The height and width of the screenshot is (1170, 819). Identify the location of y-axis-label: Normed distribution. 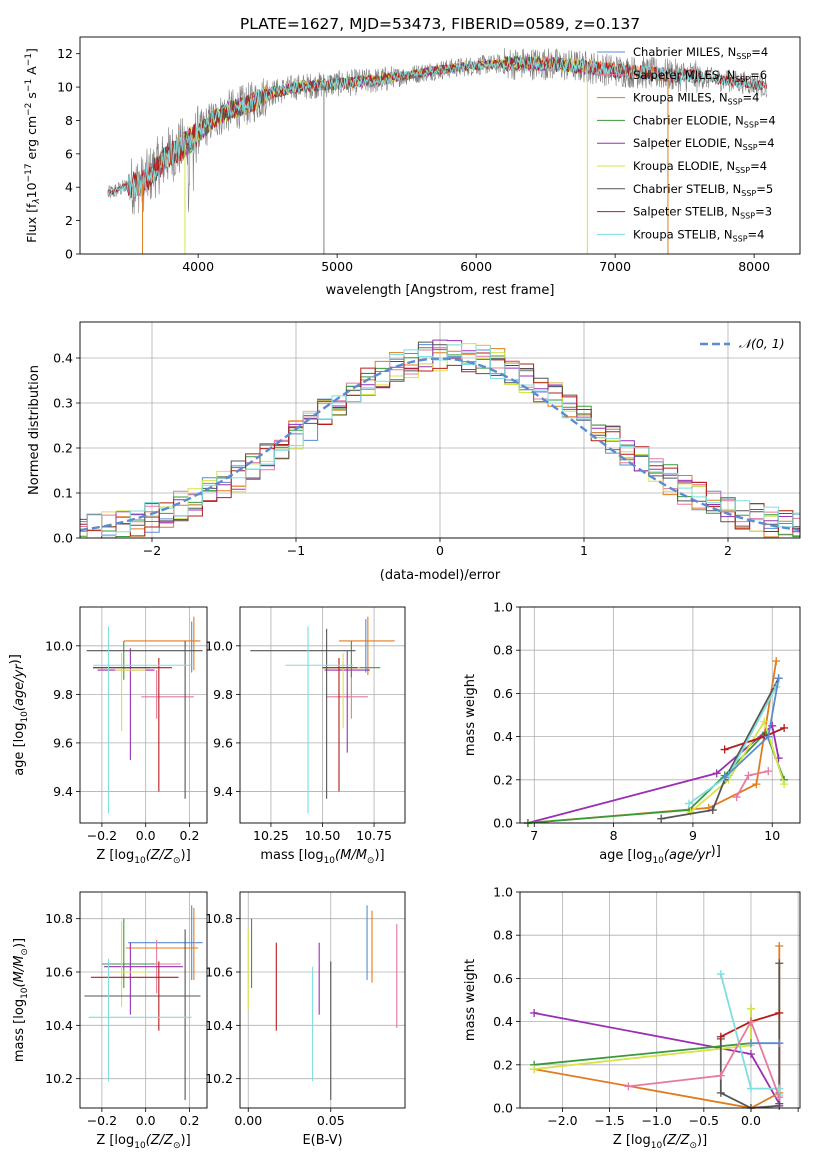
(34, 430).